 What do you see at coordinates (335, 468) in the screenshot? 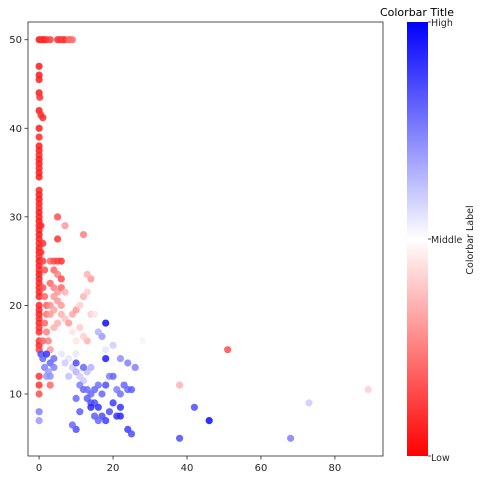
I see `x-tick-label: 80` at bounding box center [335, 468].